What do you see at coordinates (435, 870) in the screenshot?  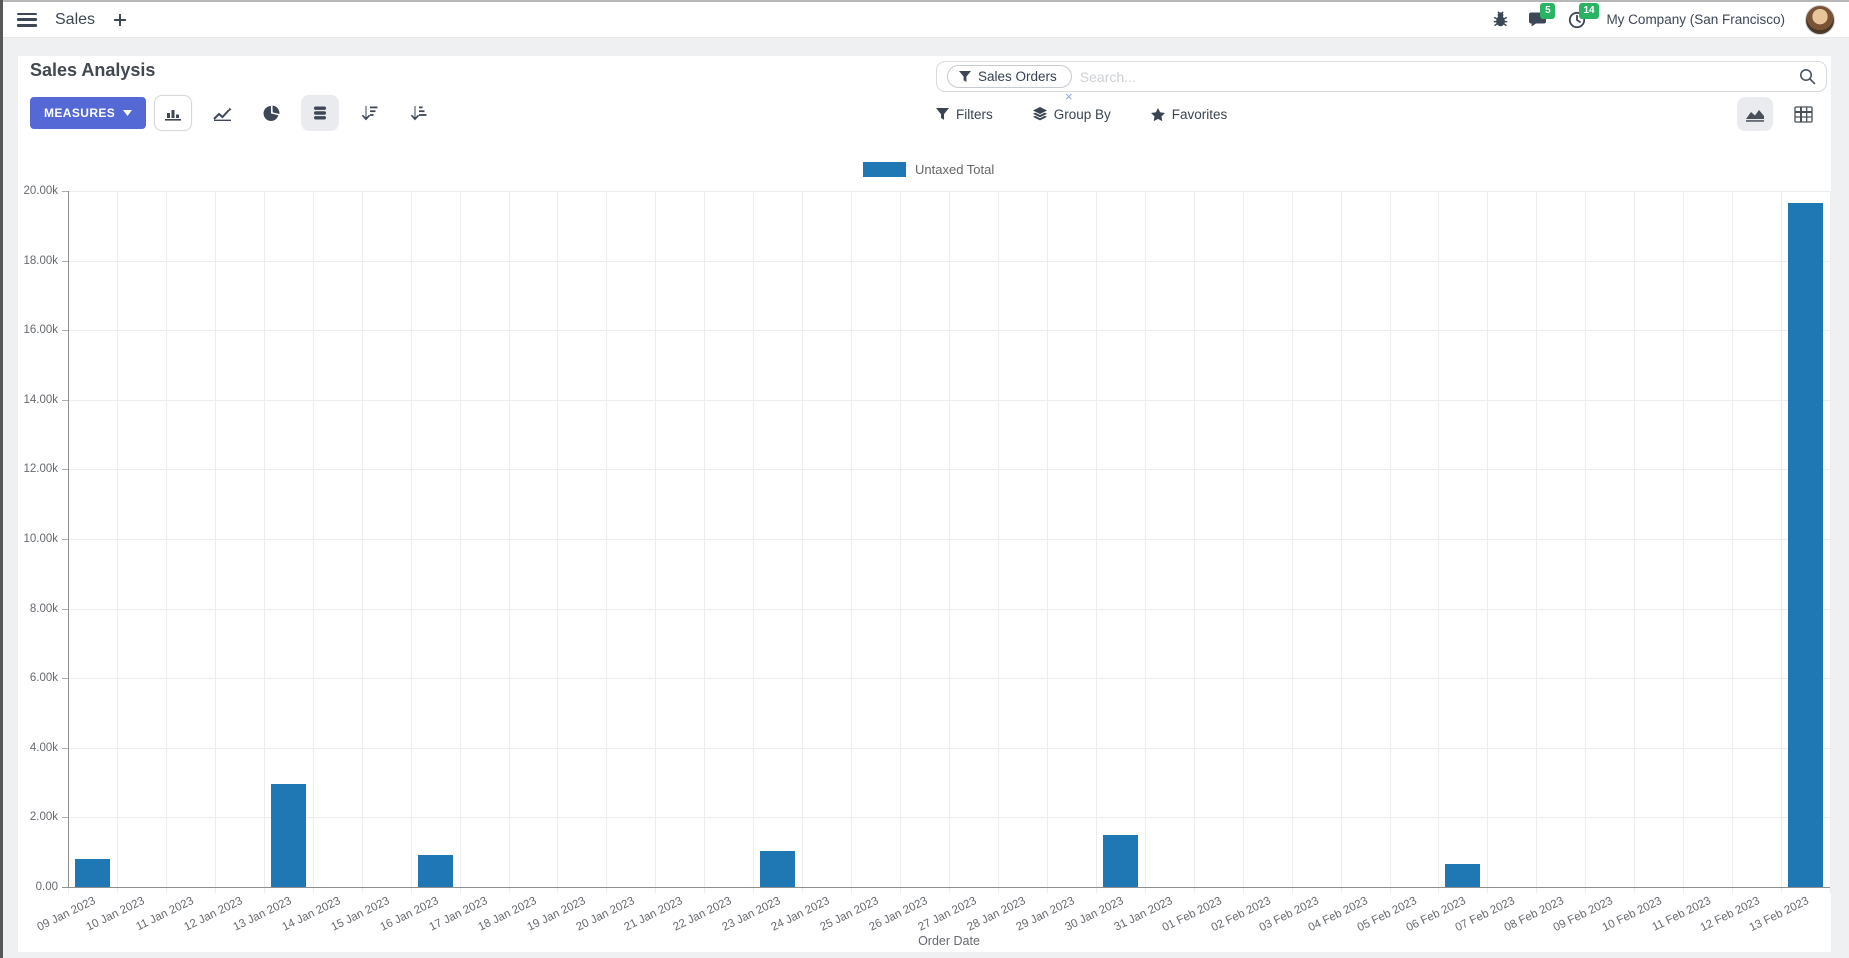 I see `bar-16-jan-2023` at bounding box center [435, 870].